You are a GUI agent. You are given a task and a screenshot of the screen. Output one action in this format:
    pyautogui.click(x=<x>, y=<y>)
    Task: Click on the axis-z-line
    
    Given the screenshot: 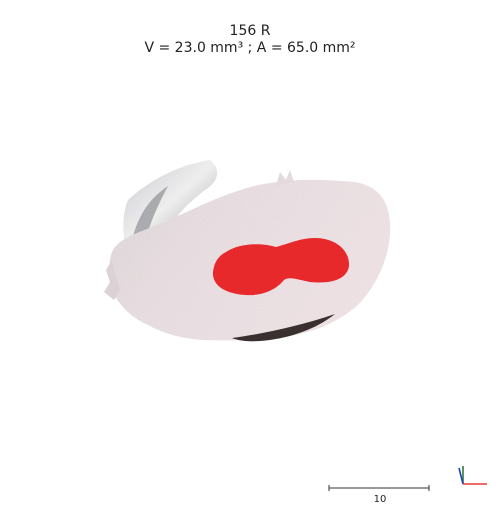 What is the action you would take?
    pyautogui.click(x=461, y=476)
    